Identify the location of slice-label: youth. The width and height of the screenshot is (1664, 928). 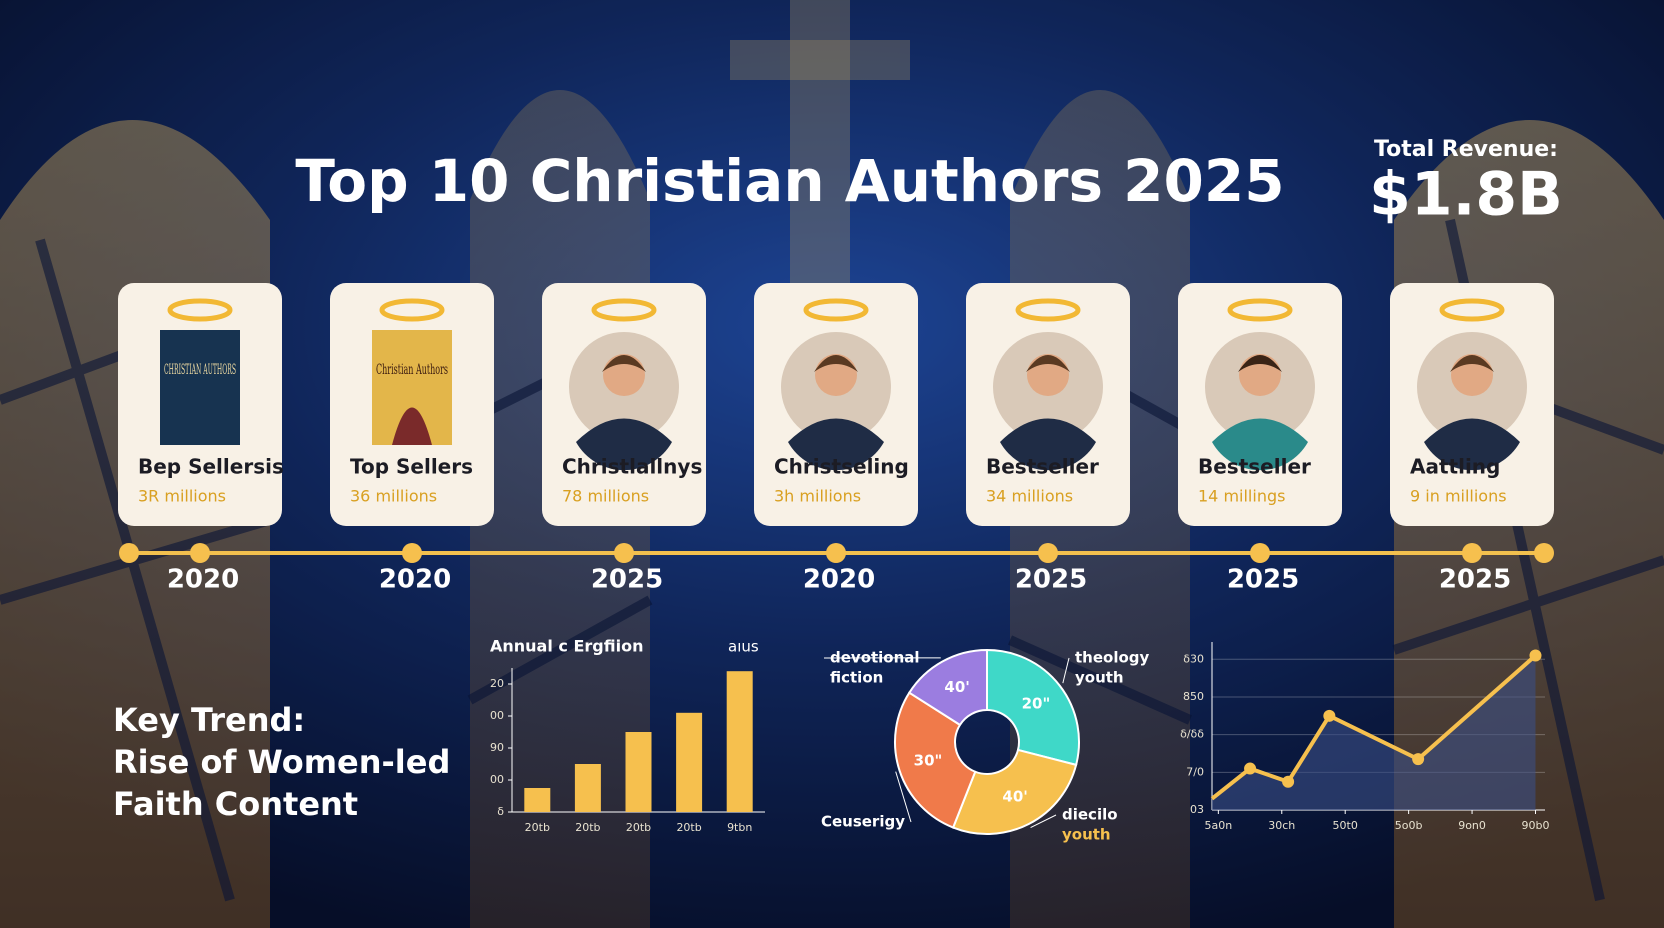
(1099, 678).